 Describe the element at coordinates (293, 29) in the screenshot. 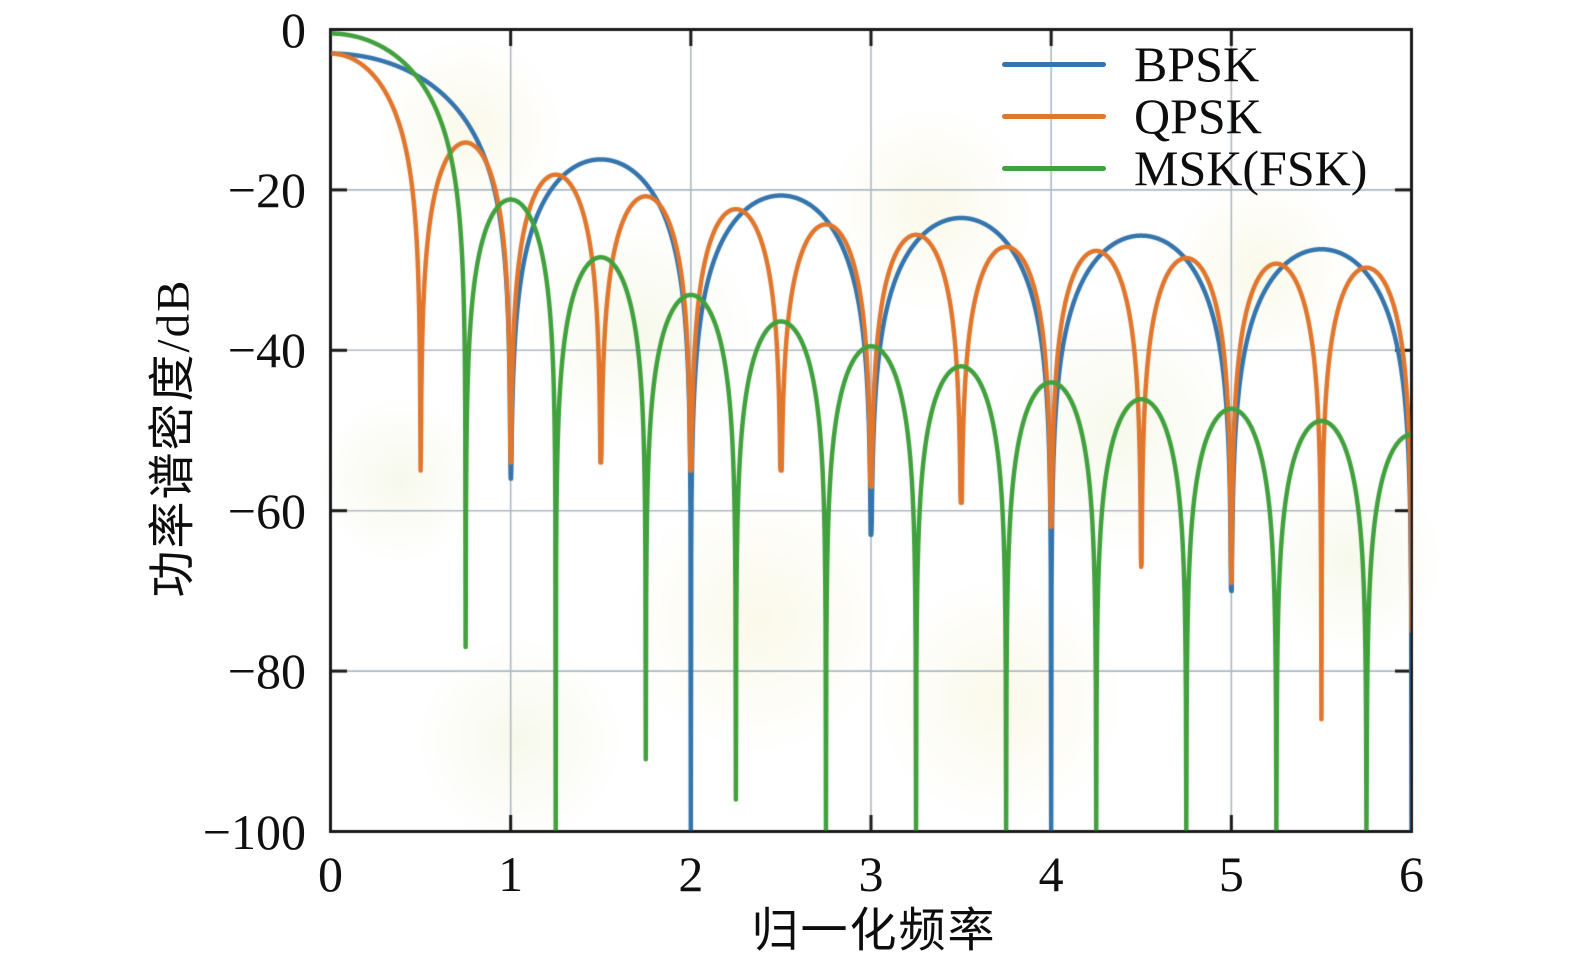

I see `y-tick-label: 0` at that location.